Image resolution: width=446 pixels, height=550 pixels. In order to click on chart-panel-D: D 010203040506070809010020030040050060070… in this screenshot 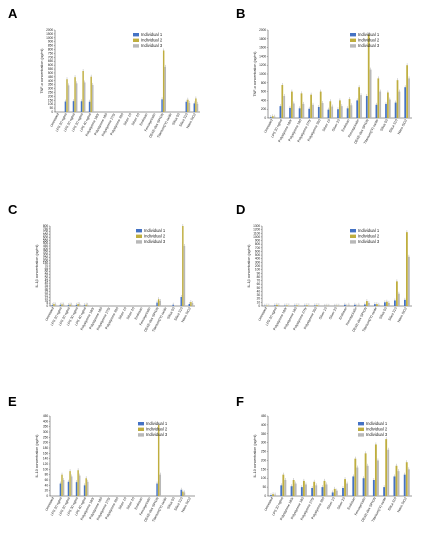, I will do `click(324, 267)`.